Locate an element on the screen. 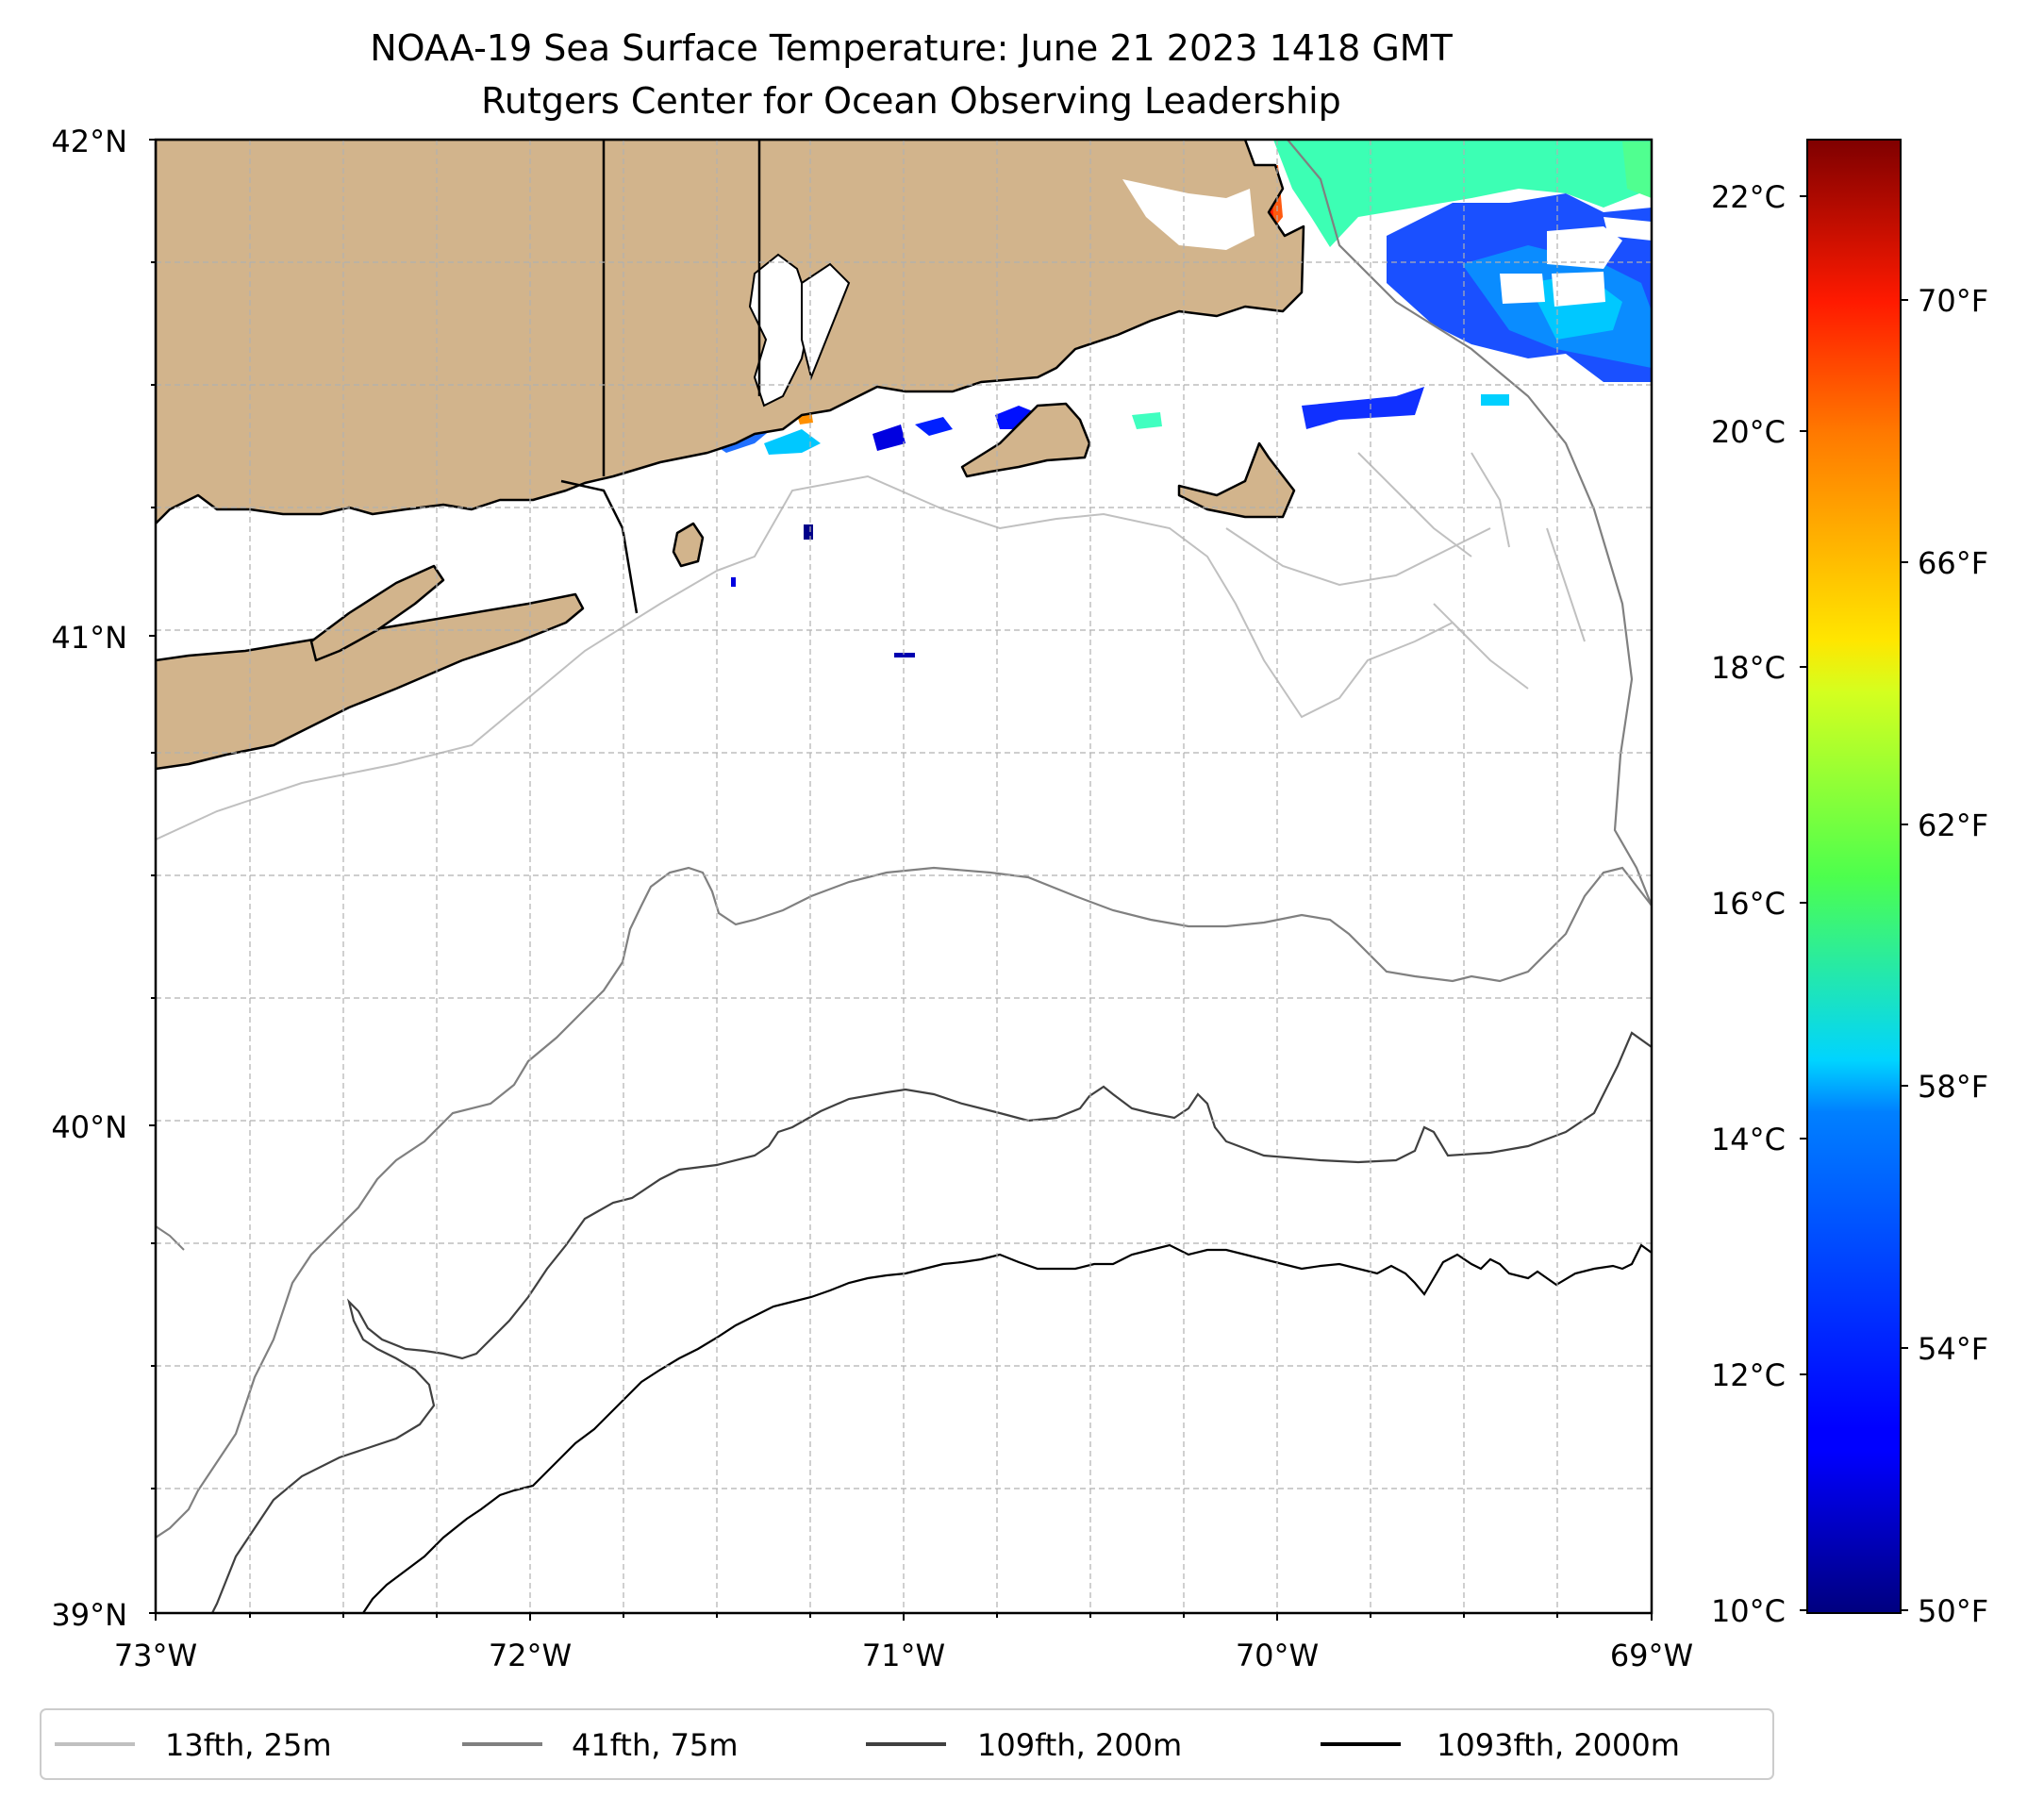 The width and height of the screenshot is (2044, 1797). cbar-f-58: 58°F is located at coordinates (1953, 1087).